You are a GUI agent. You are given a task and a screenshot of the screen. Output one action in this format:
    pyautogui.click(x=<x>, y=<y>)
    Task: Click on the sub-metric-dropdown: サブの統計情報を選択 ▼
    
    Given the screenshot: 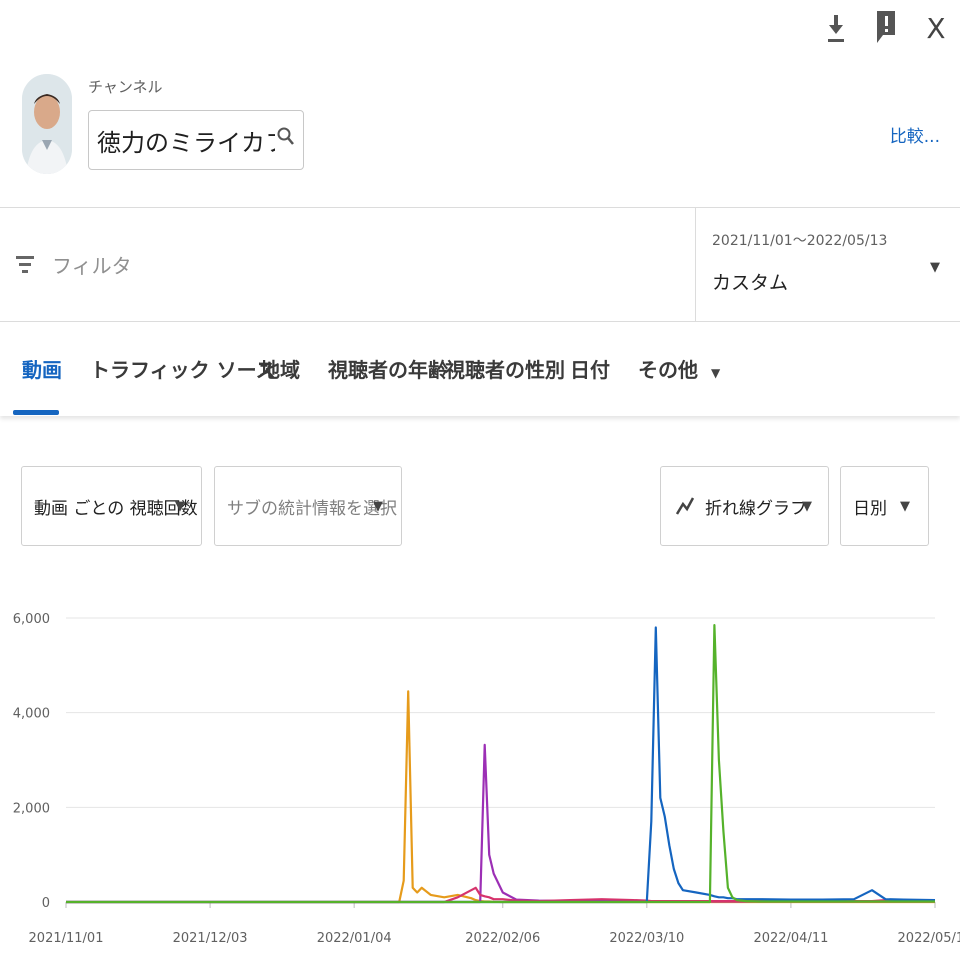 What is the action you would take?
    pyautogui.click(x=308, y=506)
    